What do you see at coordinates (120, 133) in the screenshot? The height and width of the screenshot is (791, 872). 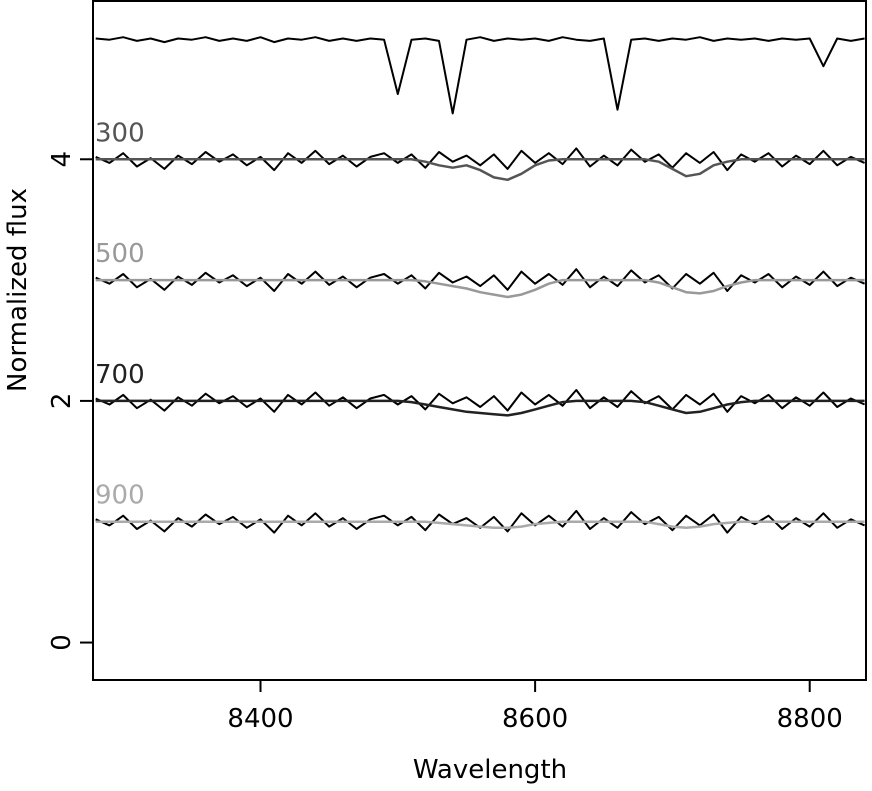 I see `series-label: 300` at bounding box center [120, 133].